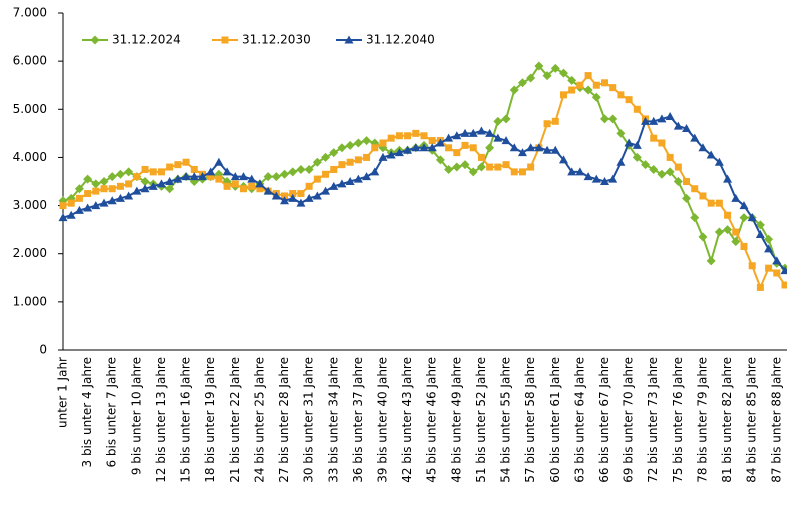 This screenshot has height=506, width=787. Describe the element at coordinates (382, 420) in the screenshot. I see `x-tick-label: 39 bis unter 40 Jahre` at that location.